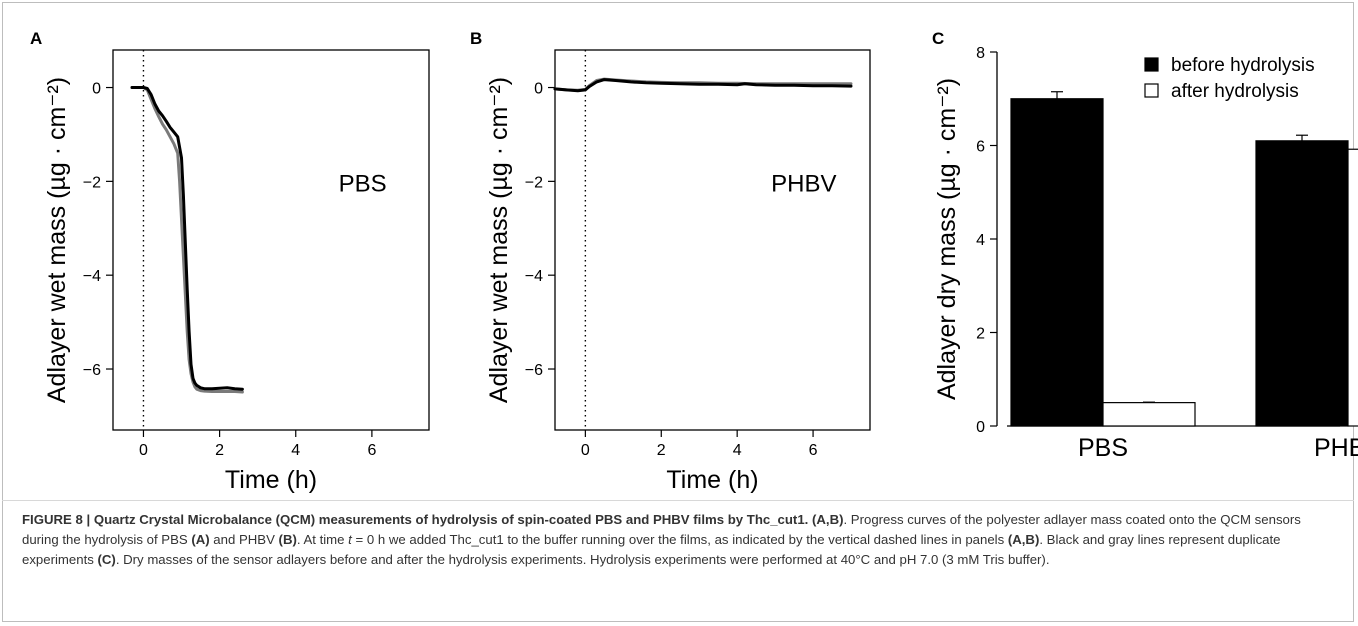 The image size is (1358, 626). Describe the element at coordinates (712, 240) in the screenshot. I see `panel-b-plot-frame` at that location.